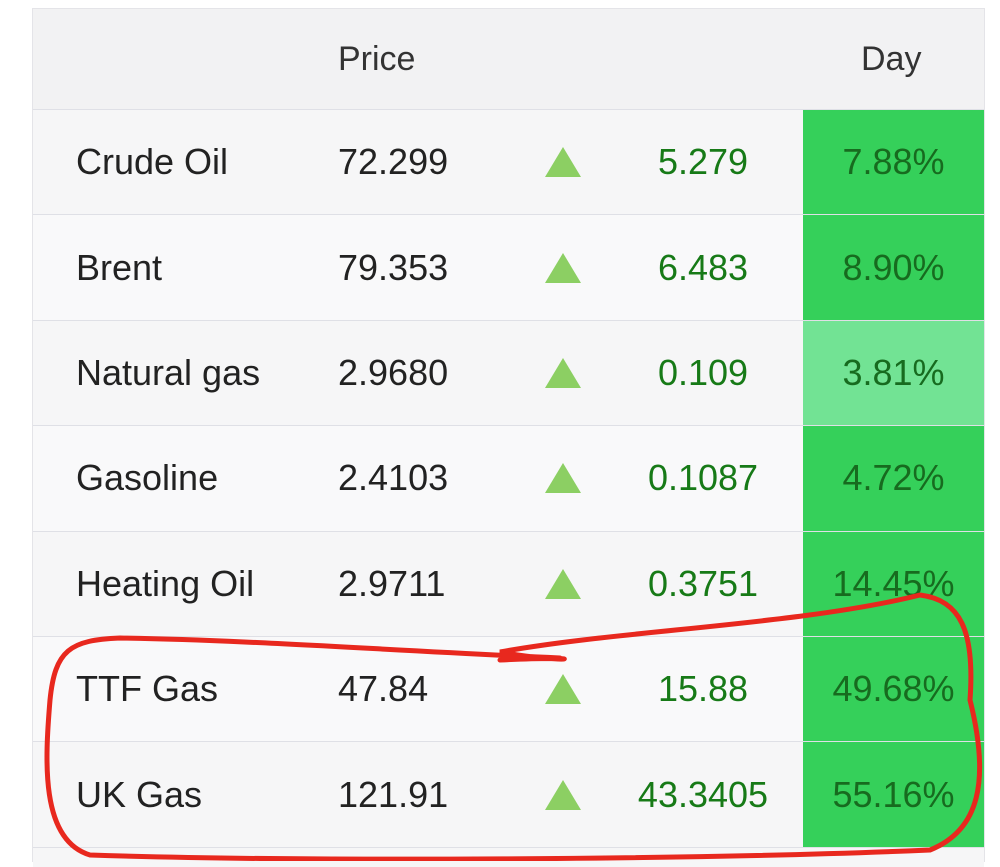  I want to click on commodity-name: Brent, so click(119, 267).